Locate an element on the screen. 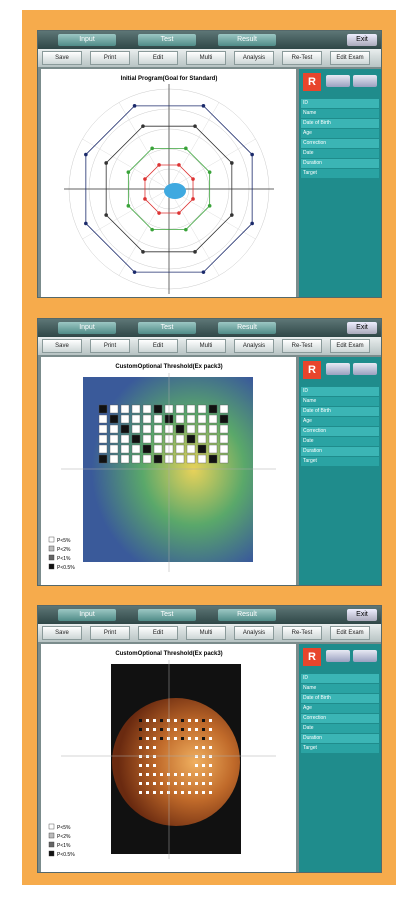 This screenshot has width=417, height=901. legend-label: P<1% is located at coordinates (64, 559).